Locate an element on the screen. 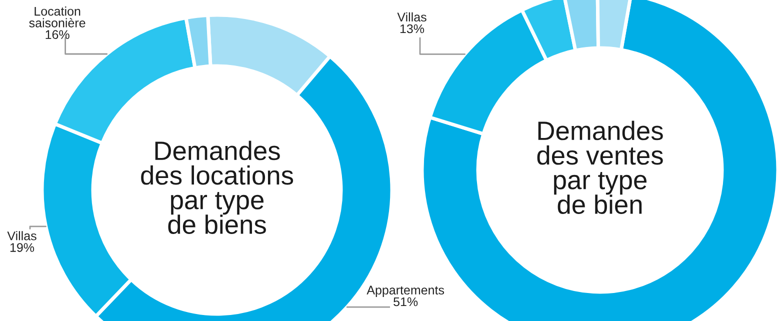  text: Demandes des ventes par type de bien is located at coordinates (600, 167).